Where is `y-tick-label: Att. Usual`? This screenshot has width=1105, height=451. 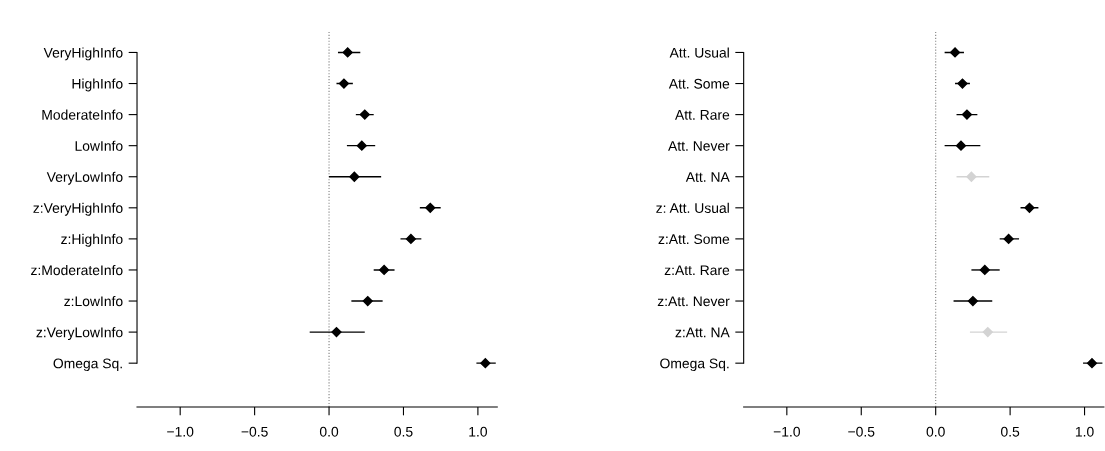
y-tick-label: Att. Usual is located at coordinates (699, 52).